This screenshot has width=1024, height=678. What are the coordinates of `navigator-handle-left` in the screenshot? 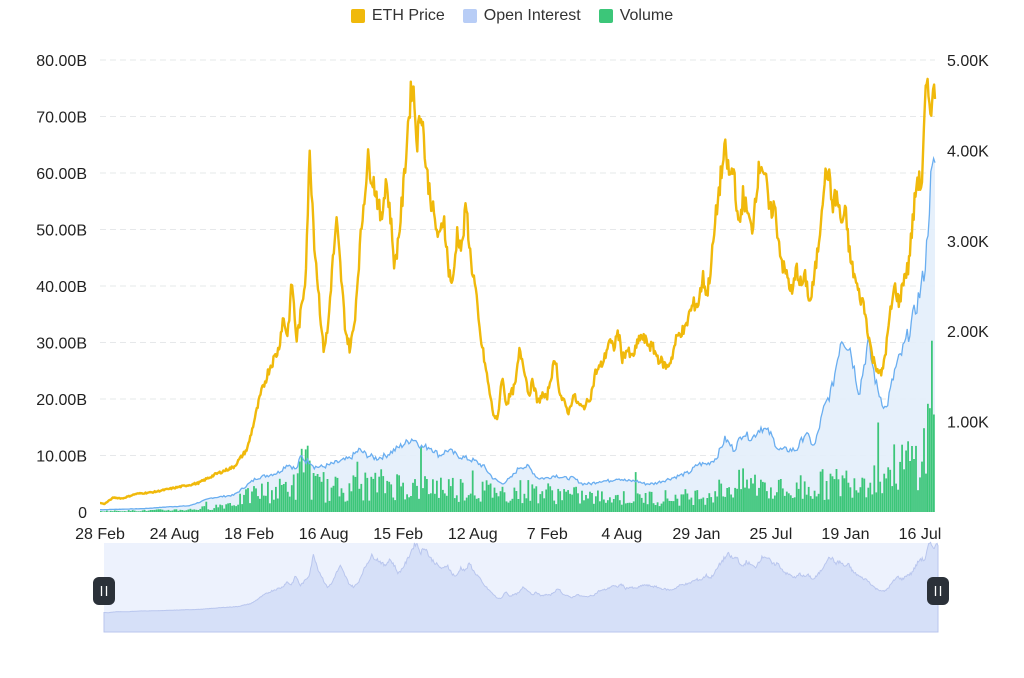 It's located at (104, 591).